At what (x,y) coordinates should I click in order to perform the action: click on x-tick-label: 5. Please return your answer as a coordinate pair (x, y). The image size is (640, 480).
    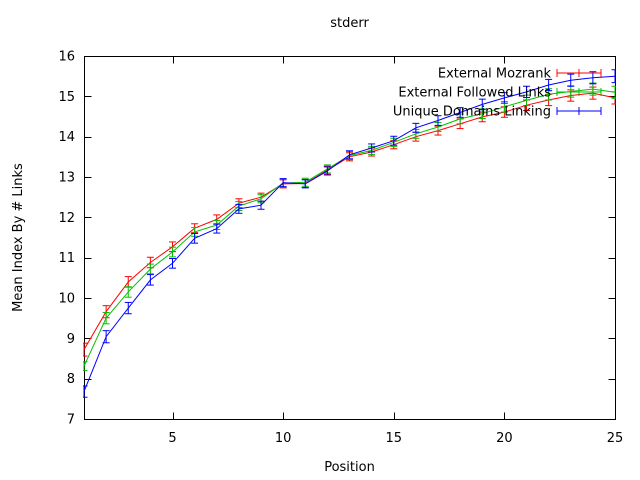
    Looking at the image, I should click on (172, 438).